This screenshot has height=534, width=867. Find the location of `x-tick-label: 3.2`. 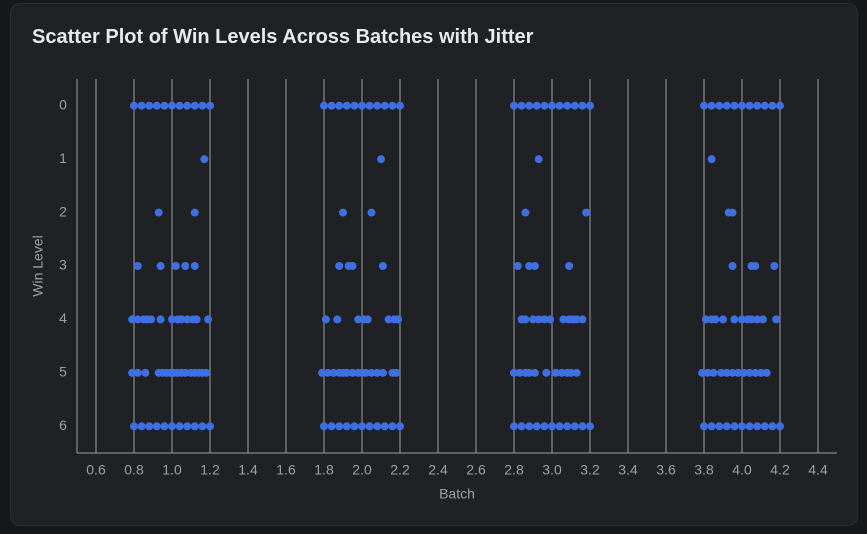

x-tick-label: 3.2 is located at coordinates (590, 470).